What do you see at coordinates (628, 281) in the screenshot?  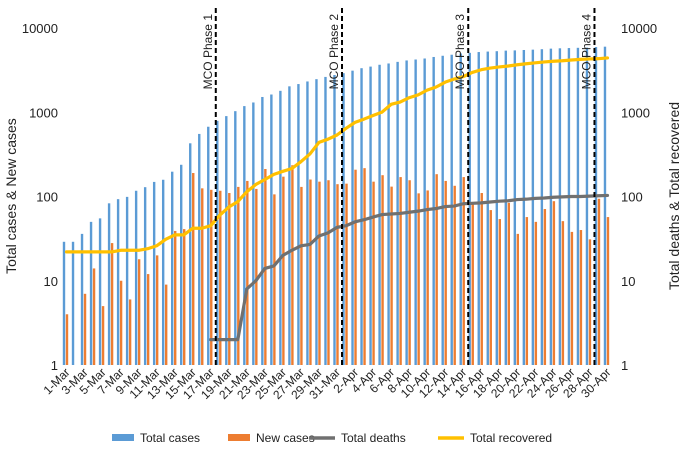 I see `y-tick-right: 10` at bounding box center [628, 281].